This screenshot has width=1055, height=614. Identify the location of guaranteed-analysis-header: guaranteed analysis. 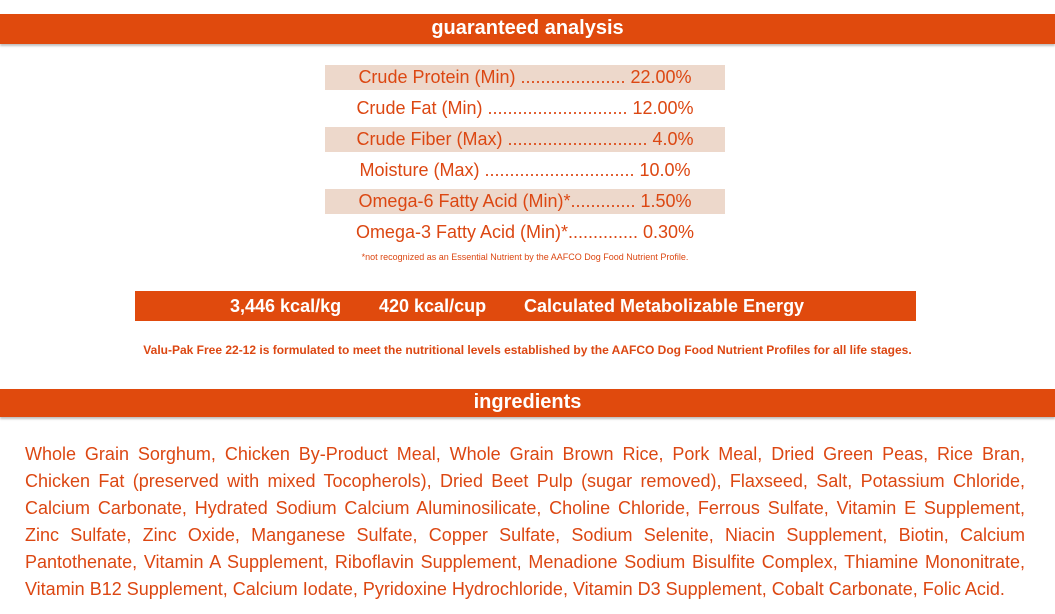
(527, 29).